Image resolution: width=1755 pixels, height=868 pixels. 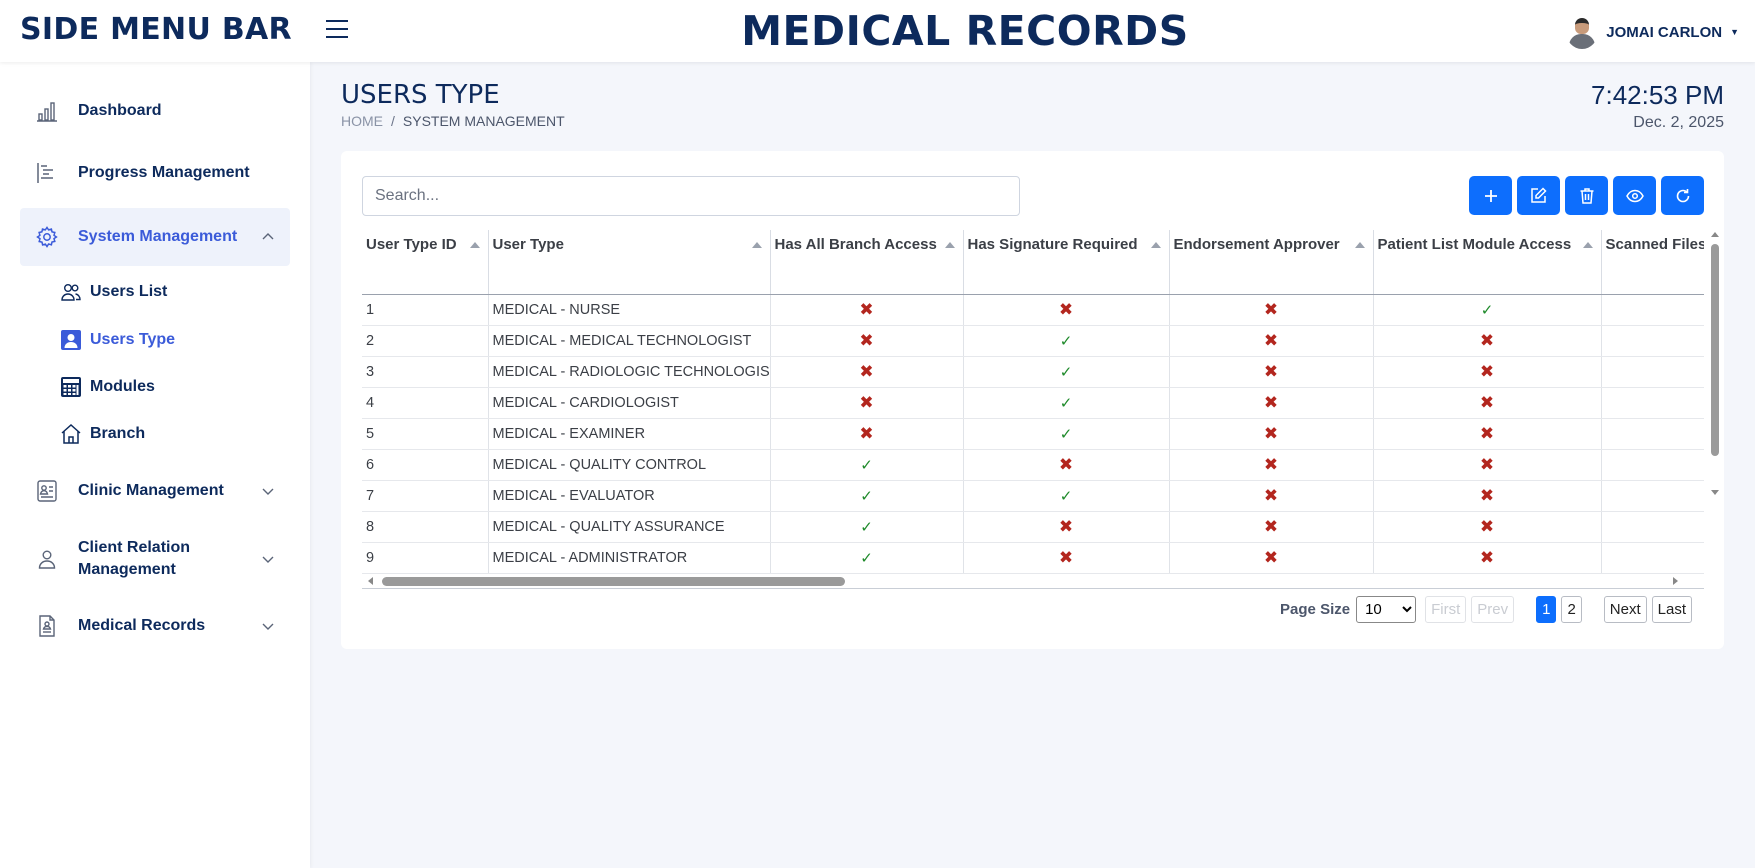 I want to click on table-row: 1 MEDICAL - NURSE ✖ ✖ ✖ ✓, so click(x=1033, y=310).